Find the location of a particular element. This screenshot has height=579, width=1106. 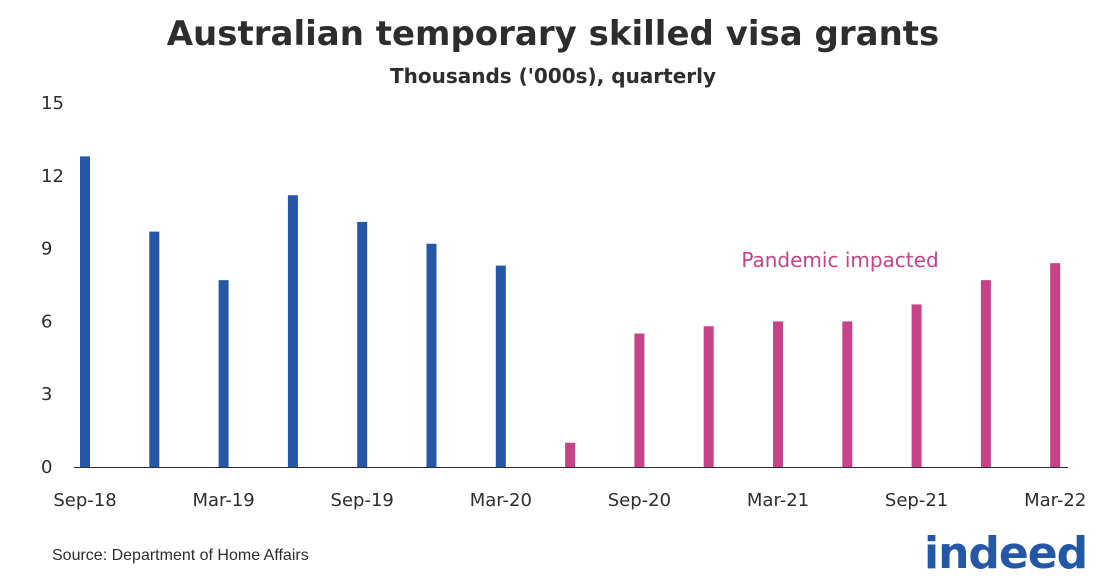

y-tick-label: 6 is located at coordinates (46, 321).